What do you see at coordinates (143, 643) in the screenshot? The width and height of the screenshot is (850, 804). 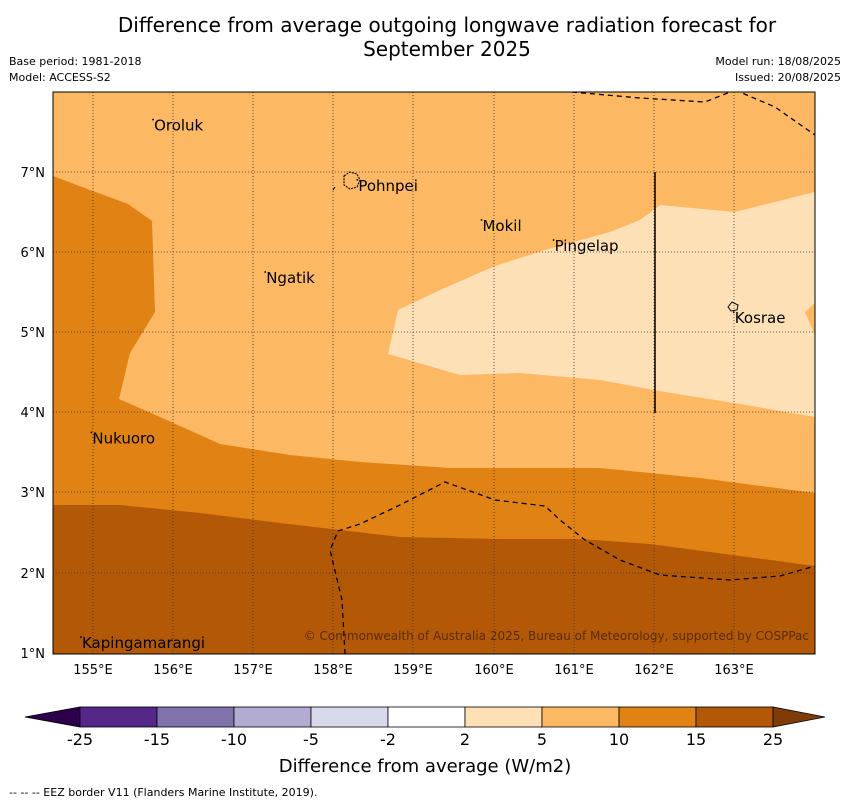 I see `place-label: Kapingamarangi` at bounding box center [143, 643].